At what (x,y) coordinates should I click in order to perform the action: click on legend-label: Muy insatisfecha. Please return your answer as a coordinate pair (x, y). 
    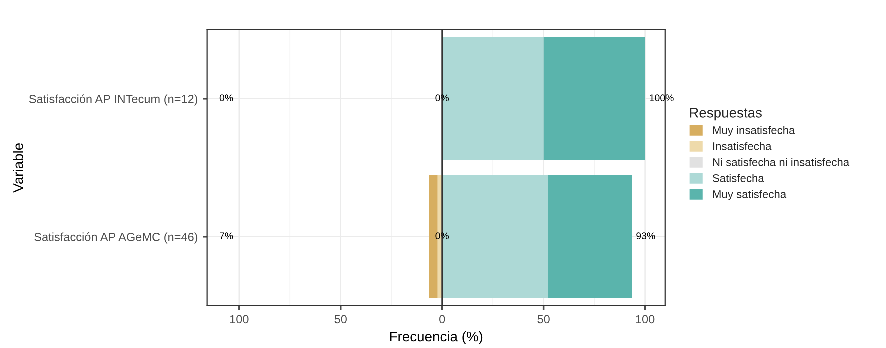
    Looking at the image, I should click on (754, 131).